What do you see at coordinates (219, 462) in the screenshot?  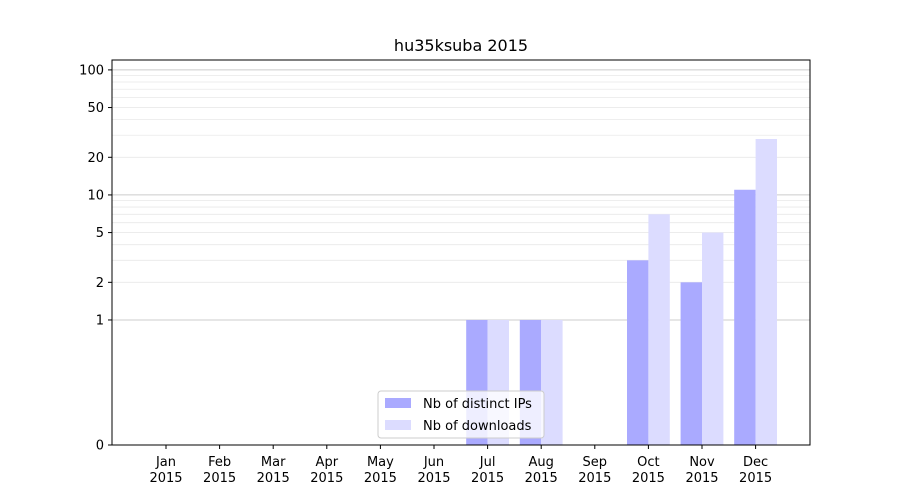 I see `x-tick-label-month: Feb` at bounding box center [219, 462].